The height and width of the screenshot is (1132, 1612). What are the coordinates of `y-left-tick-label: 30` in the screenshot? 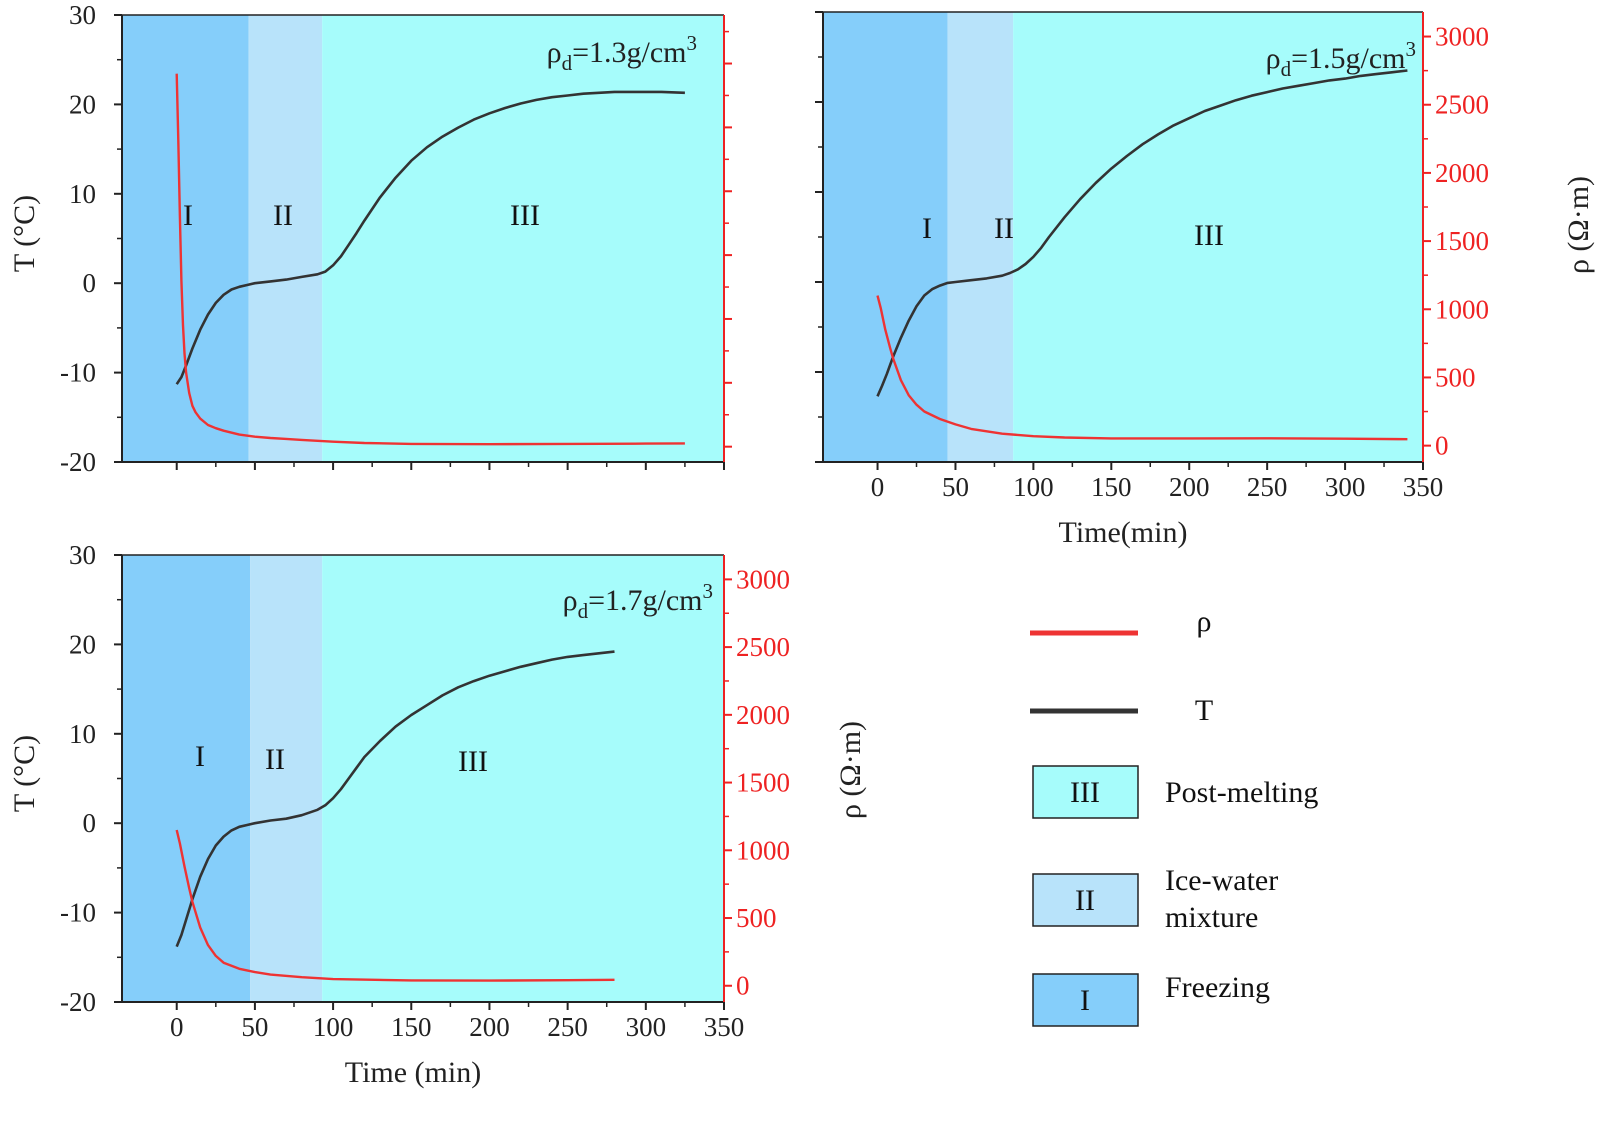 It's located at (82, 555).